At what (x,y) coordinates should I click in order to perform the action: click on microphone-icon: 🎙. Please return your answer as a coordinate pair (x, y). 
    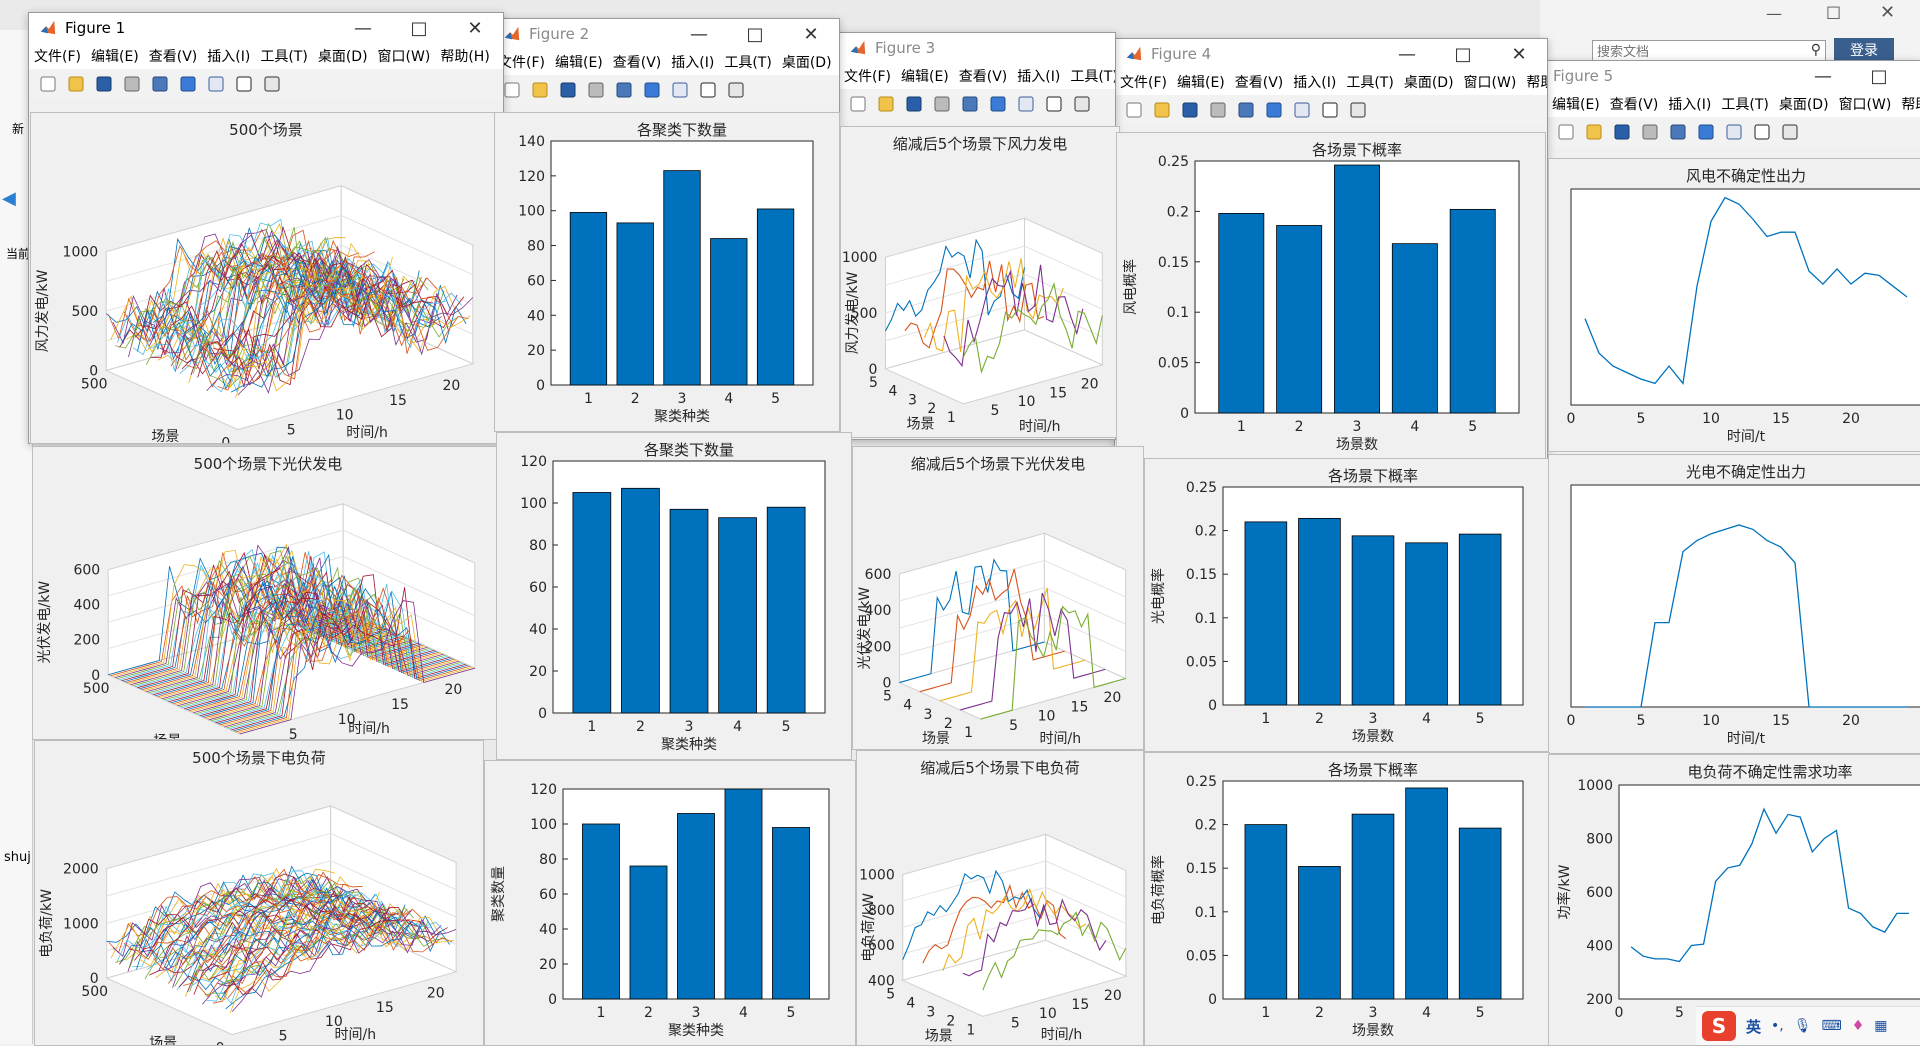
    Looking at the image, I should click on (1802, 1026).